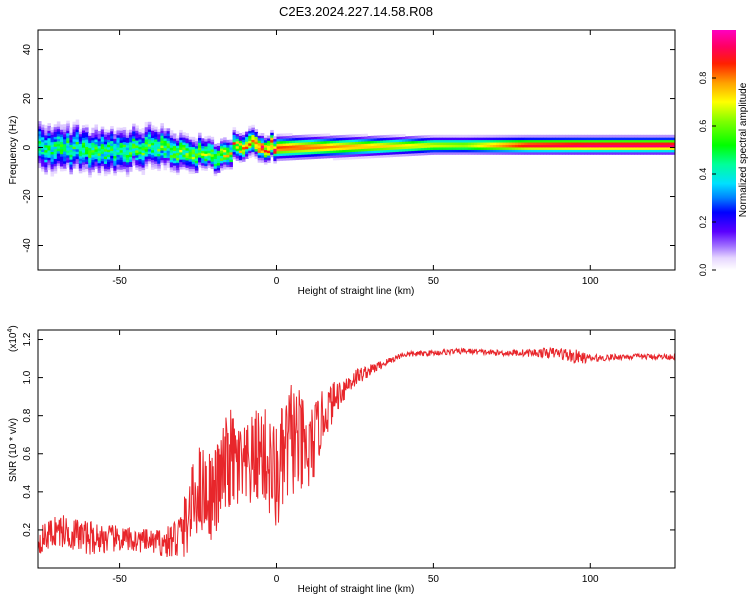  I want to click on colorbar-tick-label: 0.2, so click(703, 222).